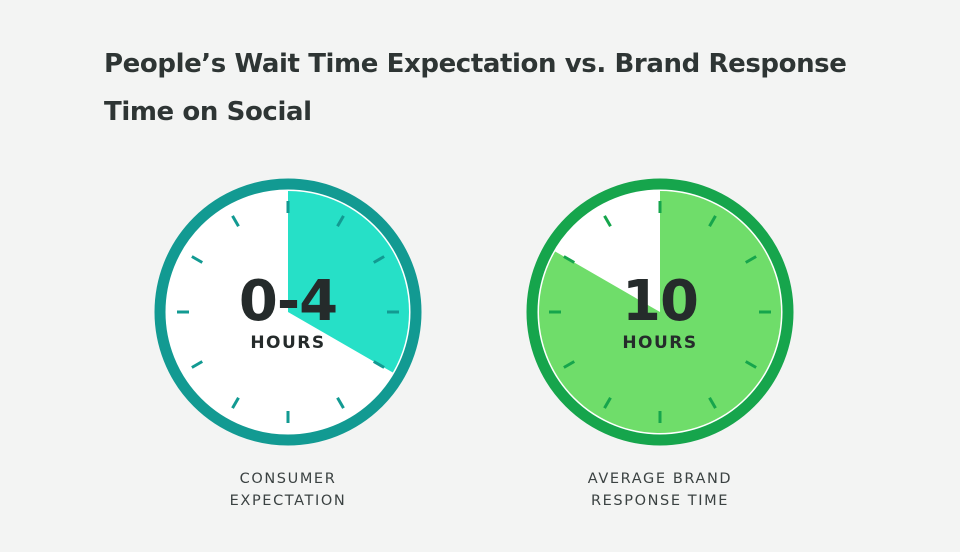 The width and height of the screenshot is (960, 552). I want to click on caption-line2: RESPONSE TIME, so click(660, 501).